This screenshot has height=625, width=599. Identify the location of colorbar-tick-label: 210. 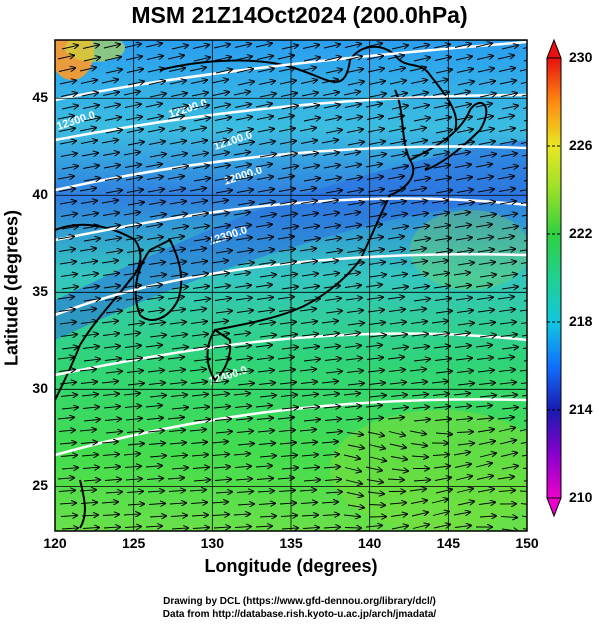
(581, 497).